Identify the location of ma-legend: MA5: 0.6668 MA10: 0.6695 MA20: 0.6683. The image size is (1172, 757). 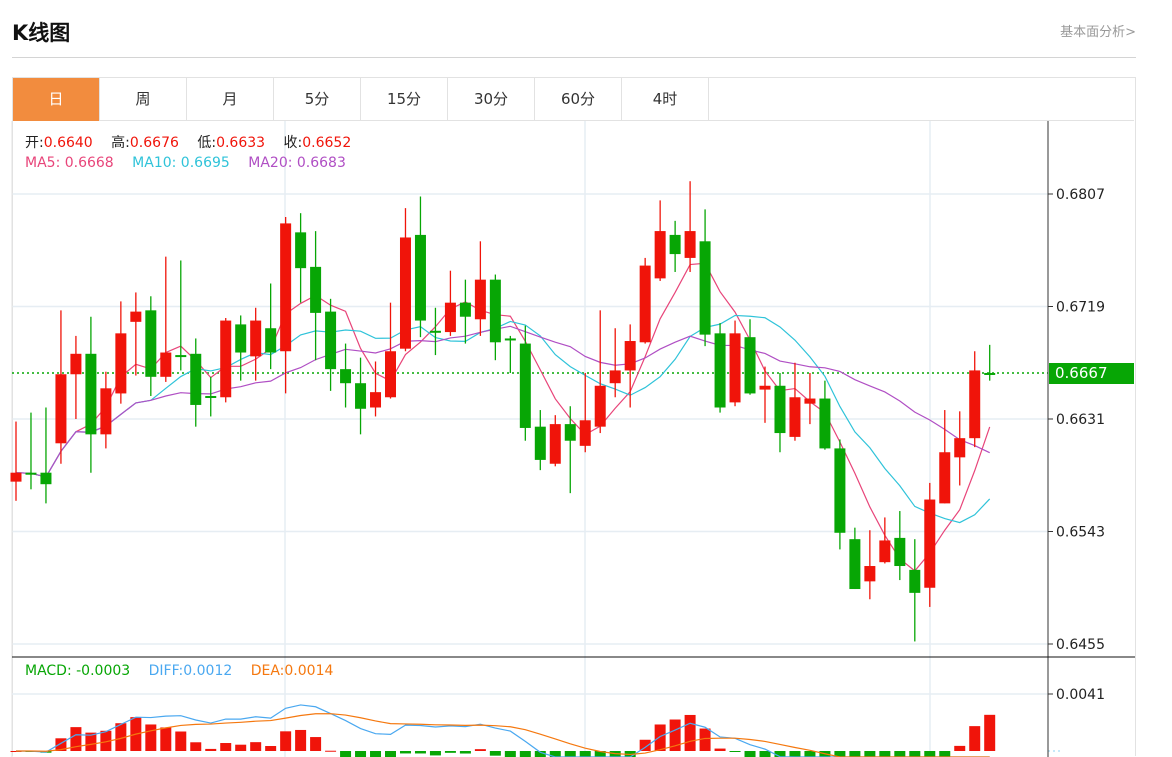
(185, 163).